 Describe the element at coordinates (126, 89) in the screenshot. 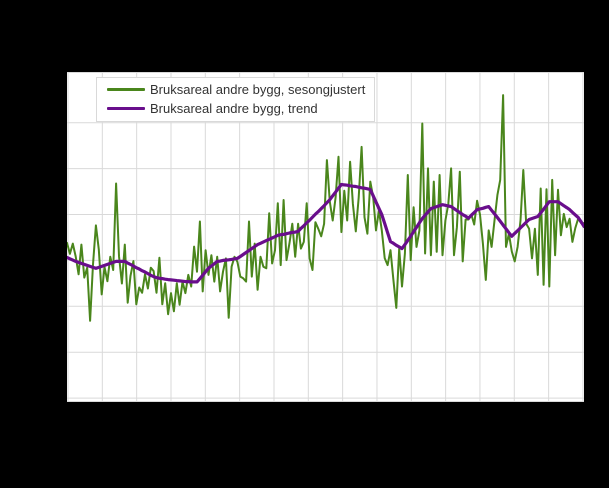

I see `legend-line-swatch-sesongjustert` at that location.